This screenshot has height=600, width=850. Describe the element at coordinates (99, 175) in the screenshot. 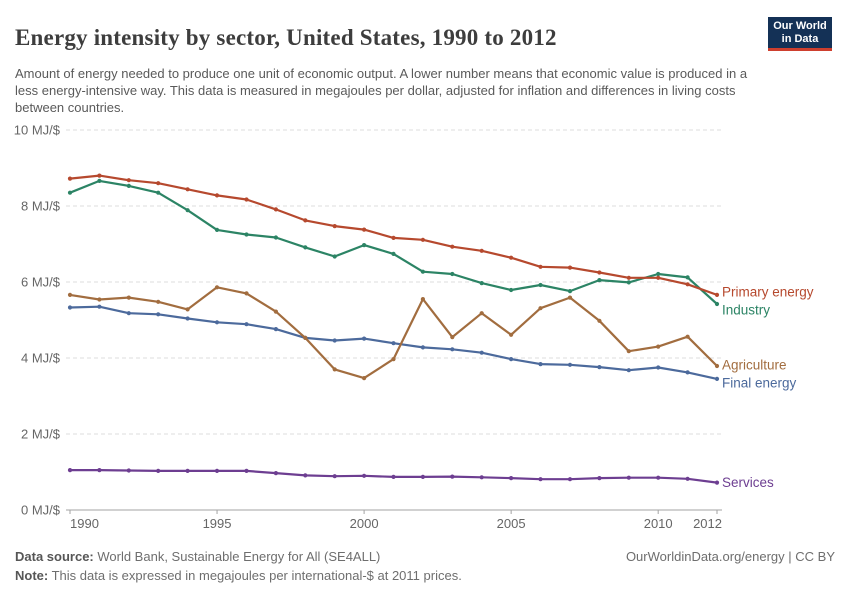

I see `data-point-primary-energy-1991` at that location.